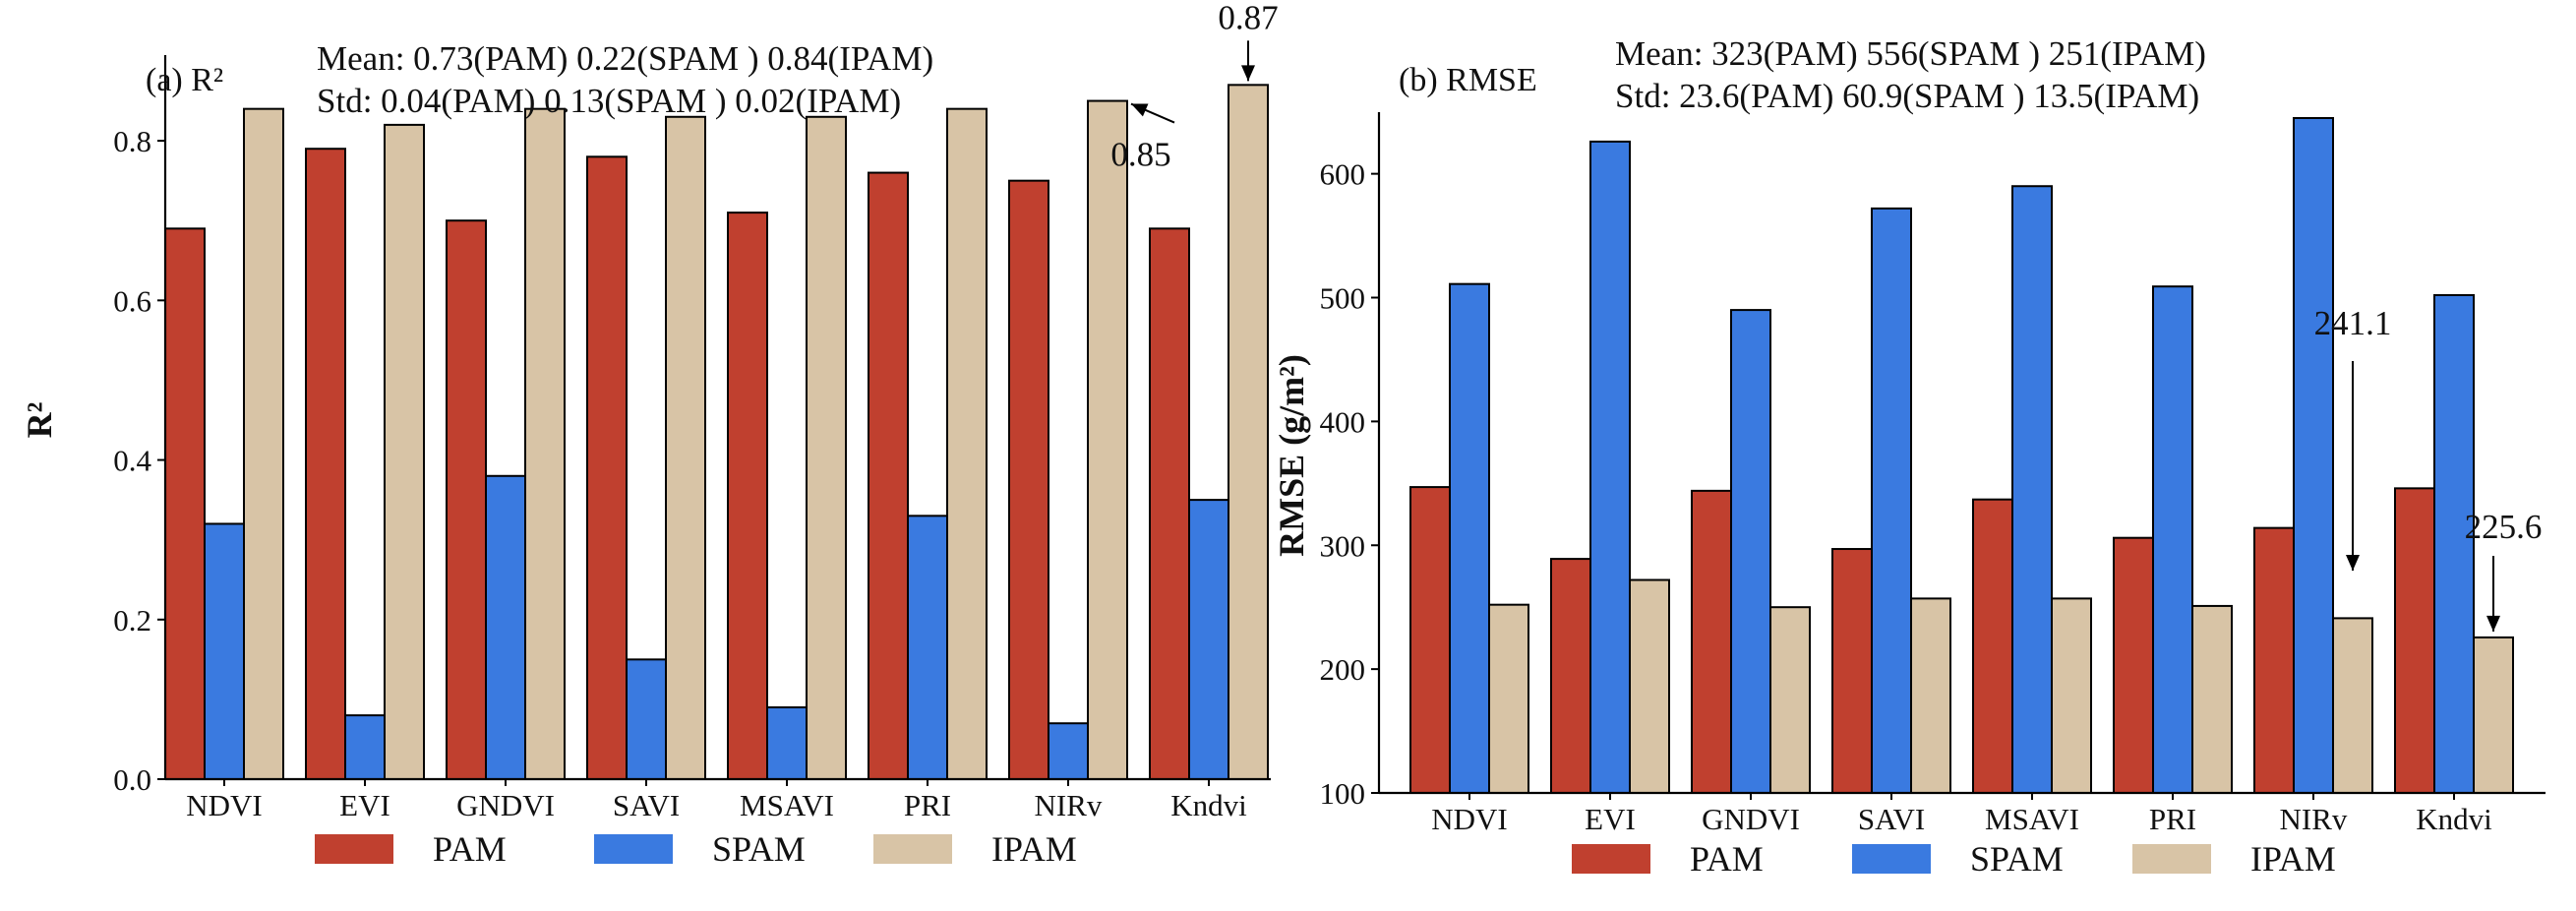 The width and height of the screenshot is (2576, 911). Describe the element at coordinates (184, 80) in the screenshot. I see `panel-title: (a) R²` at that location.